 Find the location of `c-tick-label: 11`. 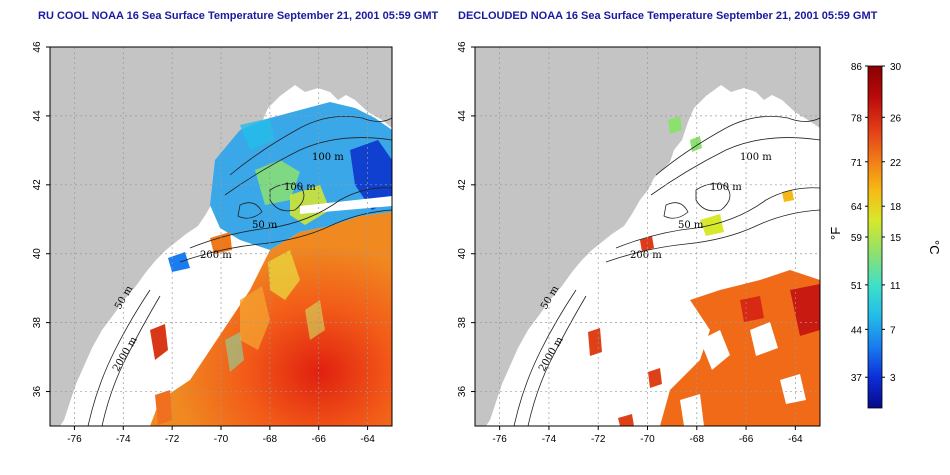

c-tick-label: 11 is located at coordinates (895, 286).